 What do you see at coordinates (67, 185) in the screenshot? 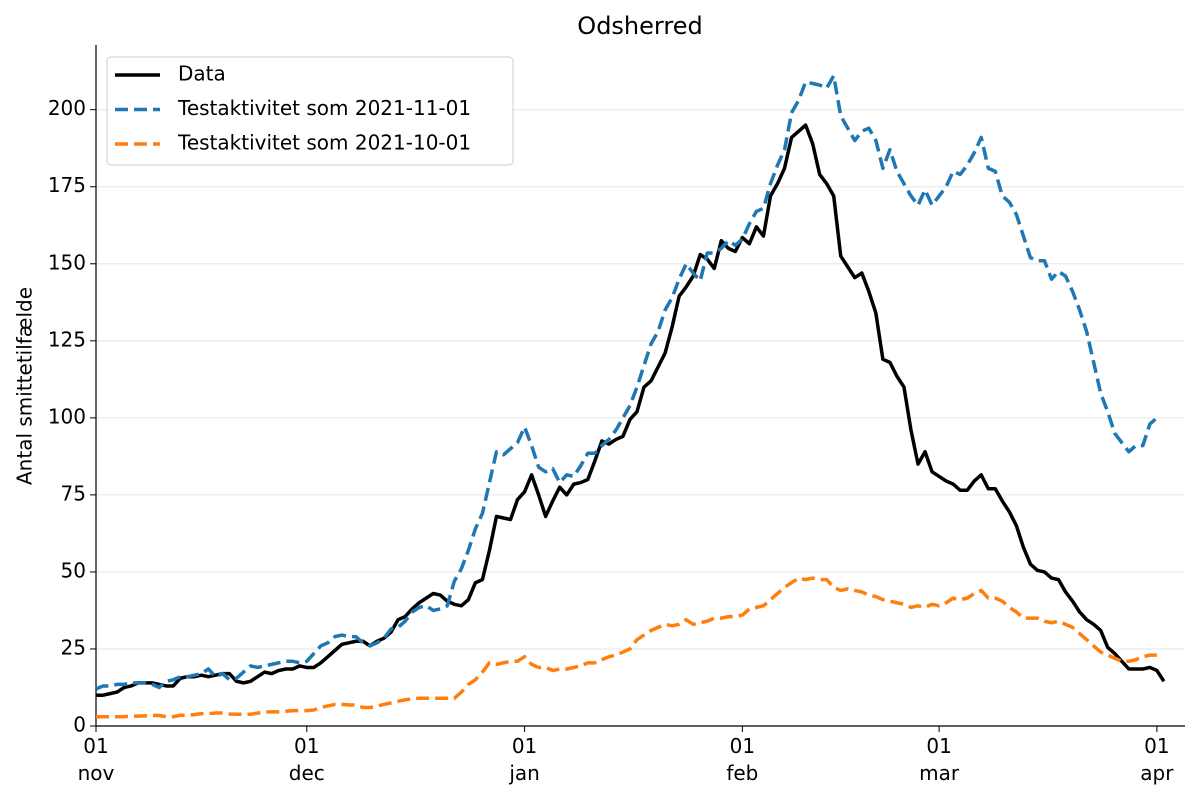
I see `y-tick-label: 175` at bounding box center [67, 185].